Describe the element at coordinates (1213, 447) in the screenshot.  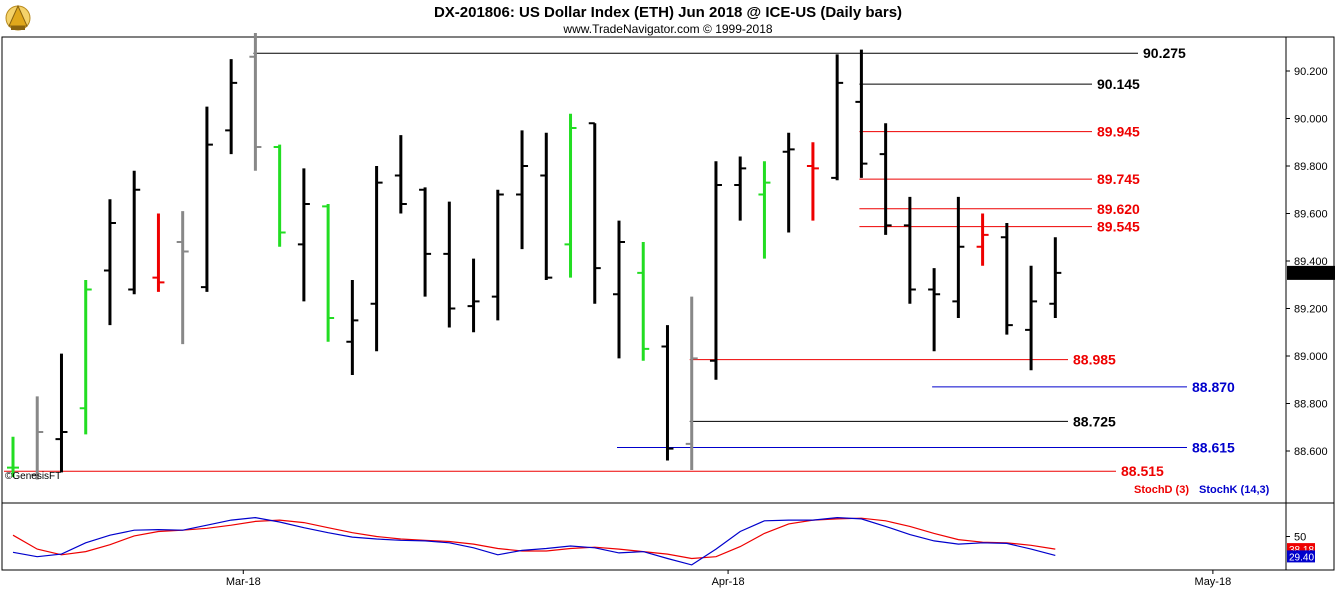
I see `level-label: 88.615` at that location.